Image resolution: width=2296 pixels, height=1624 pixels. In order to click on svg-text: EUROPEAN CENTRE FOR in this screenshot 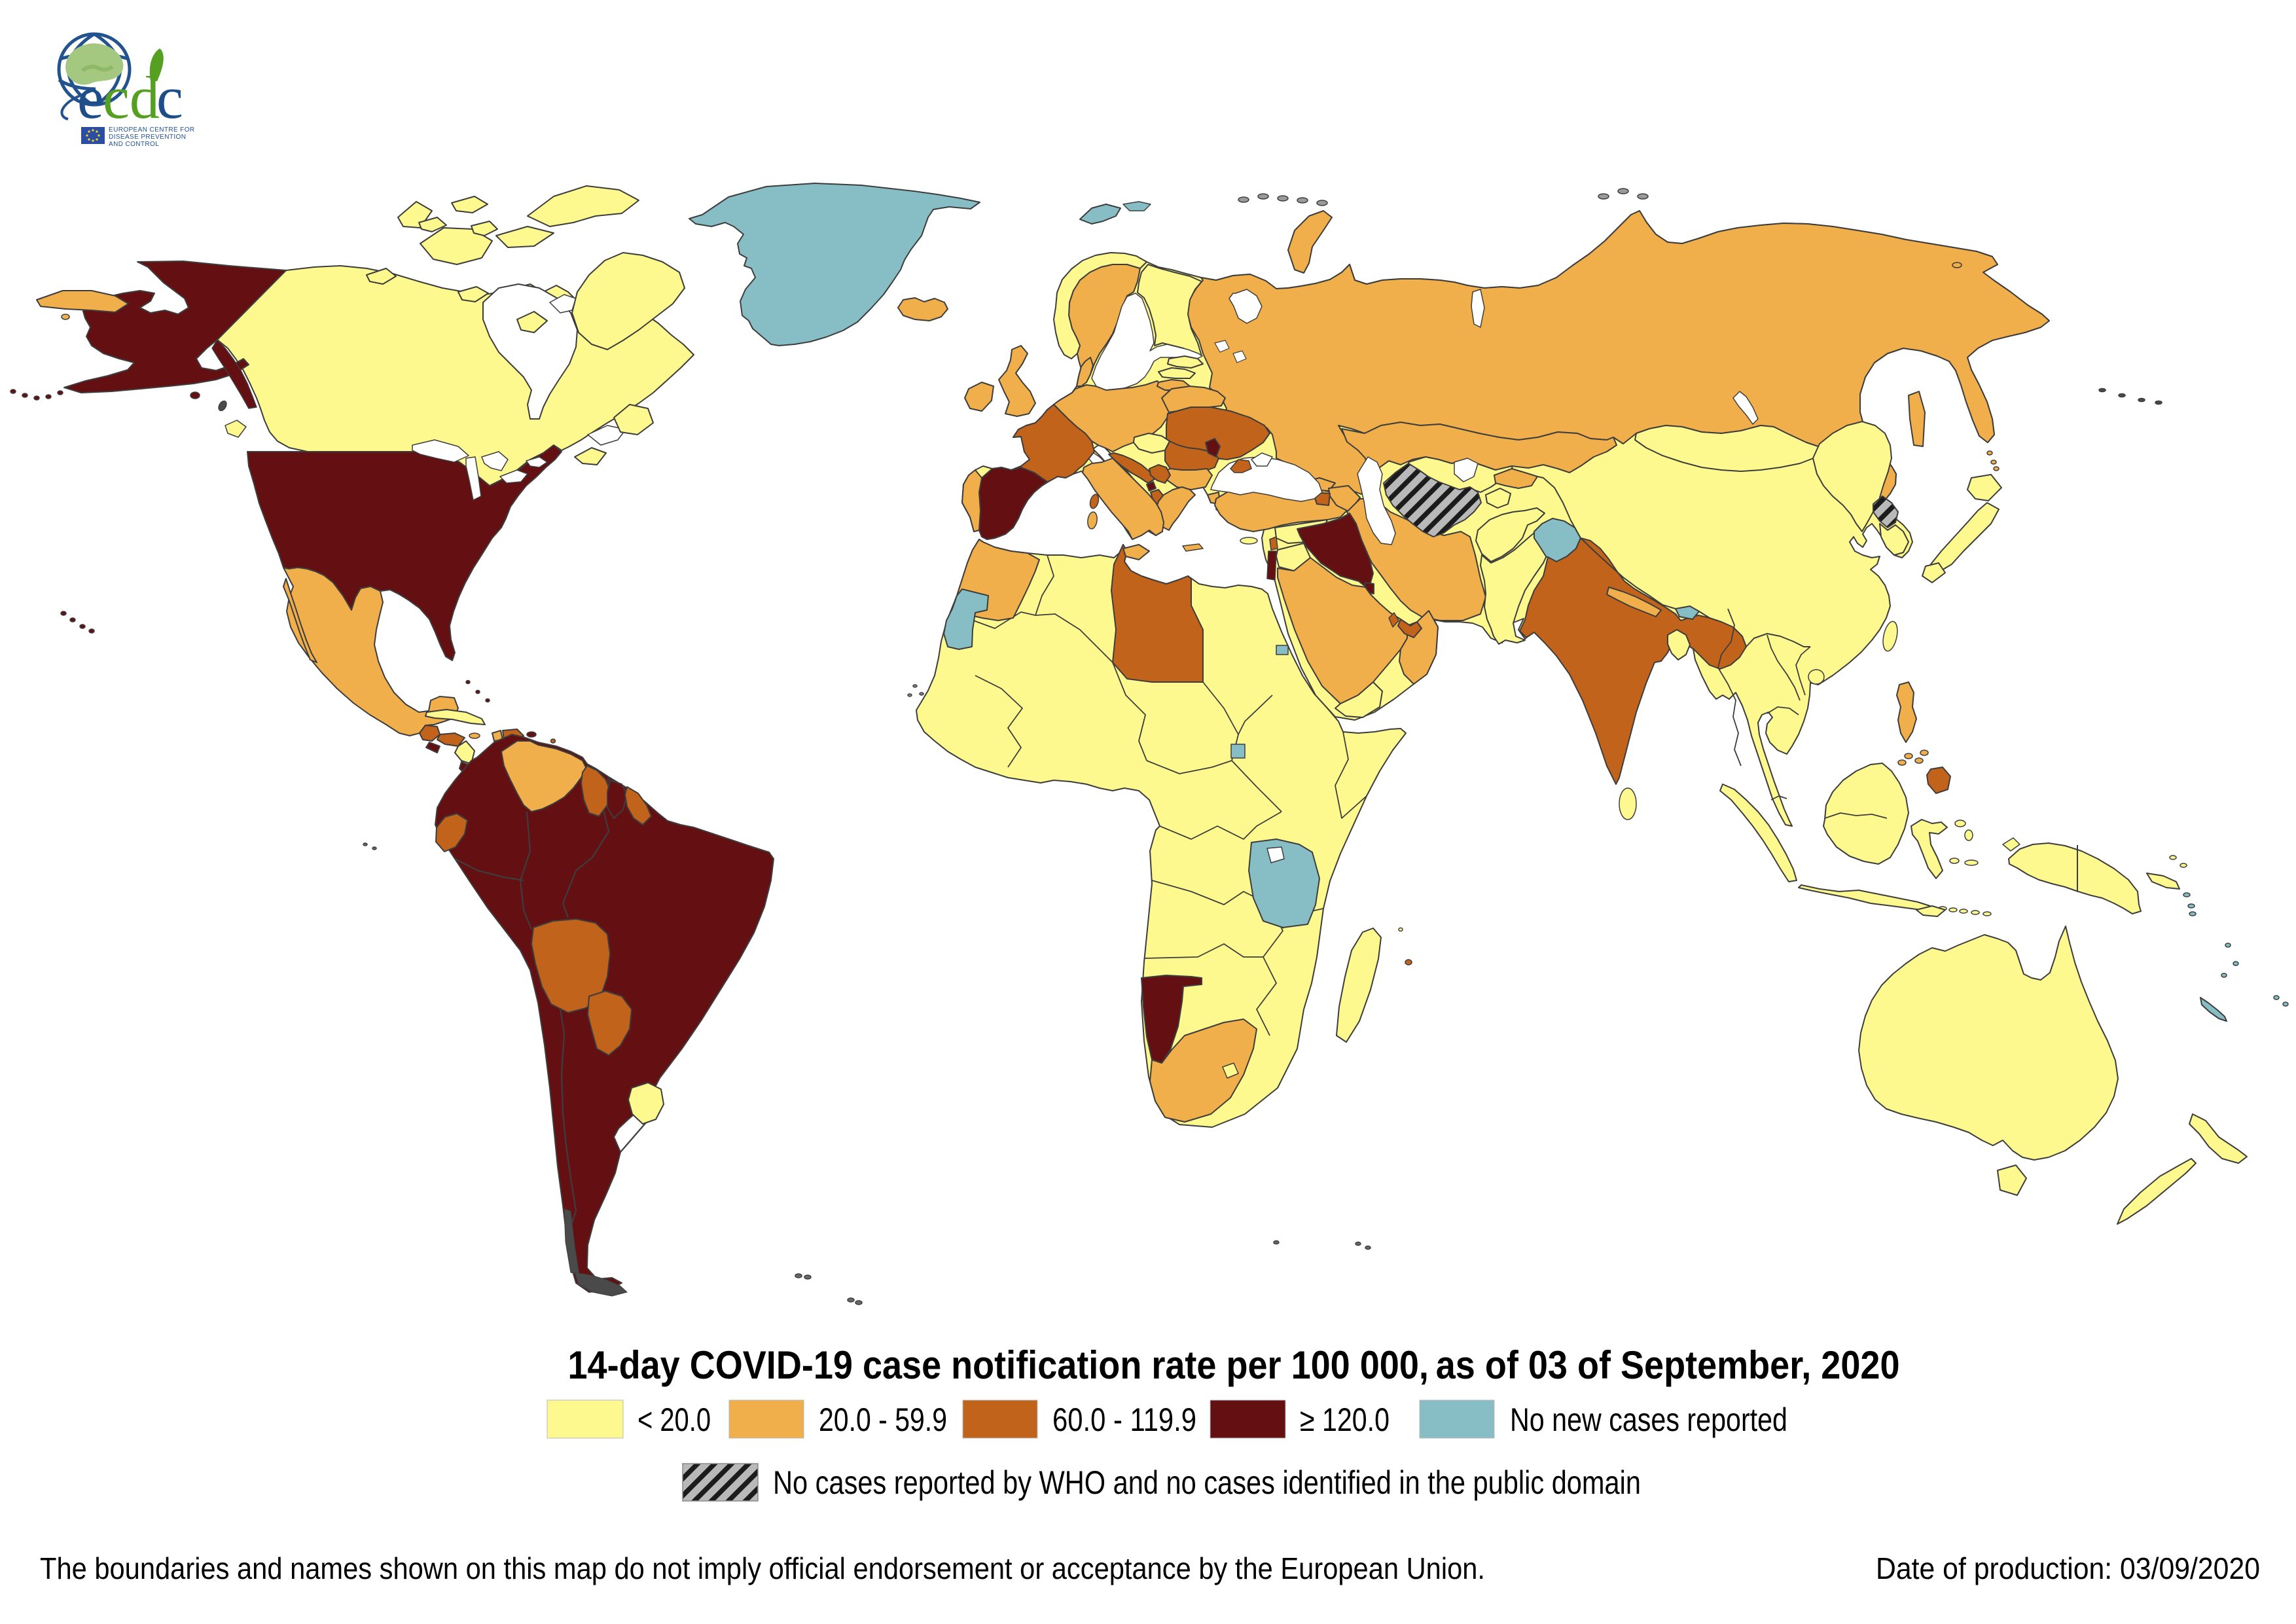, I will do `click(152, 130)`.